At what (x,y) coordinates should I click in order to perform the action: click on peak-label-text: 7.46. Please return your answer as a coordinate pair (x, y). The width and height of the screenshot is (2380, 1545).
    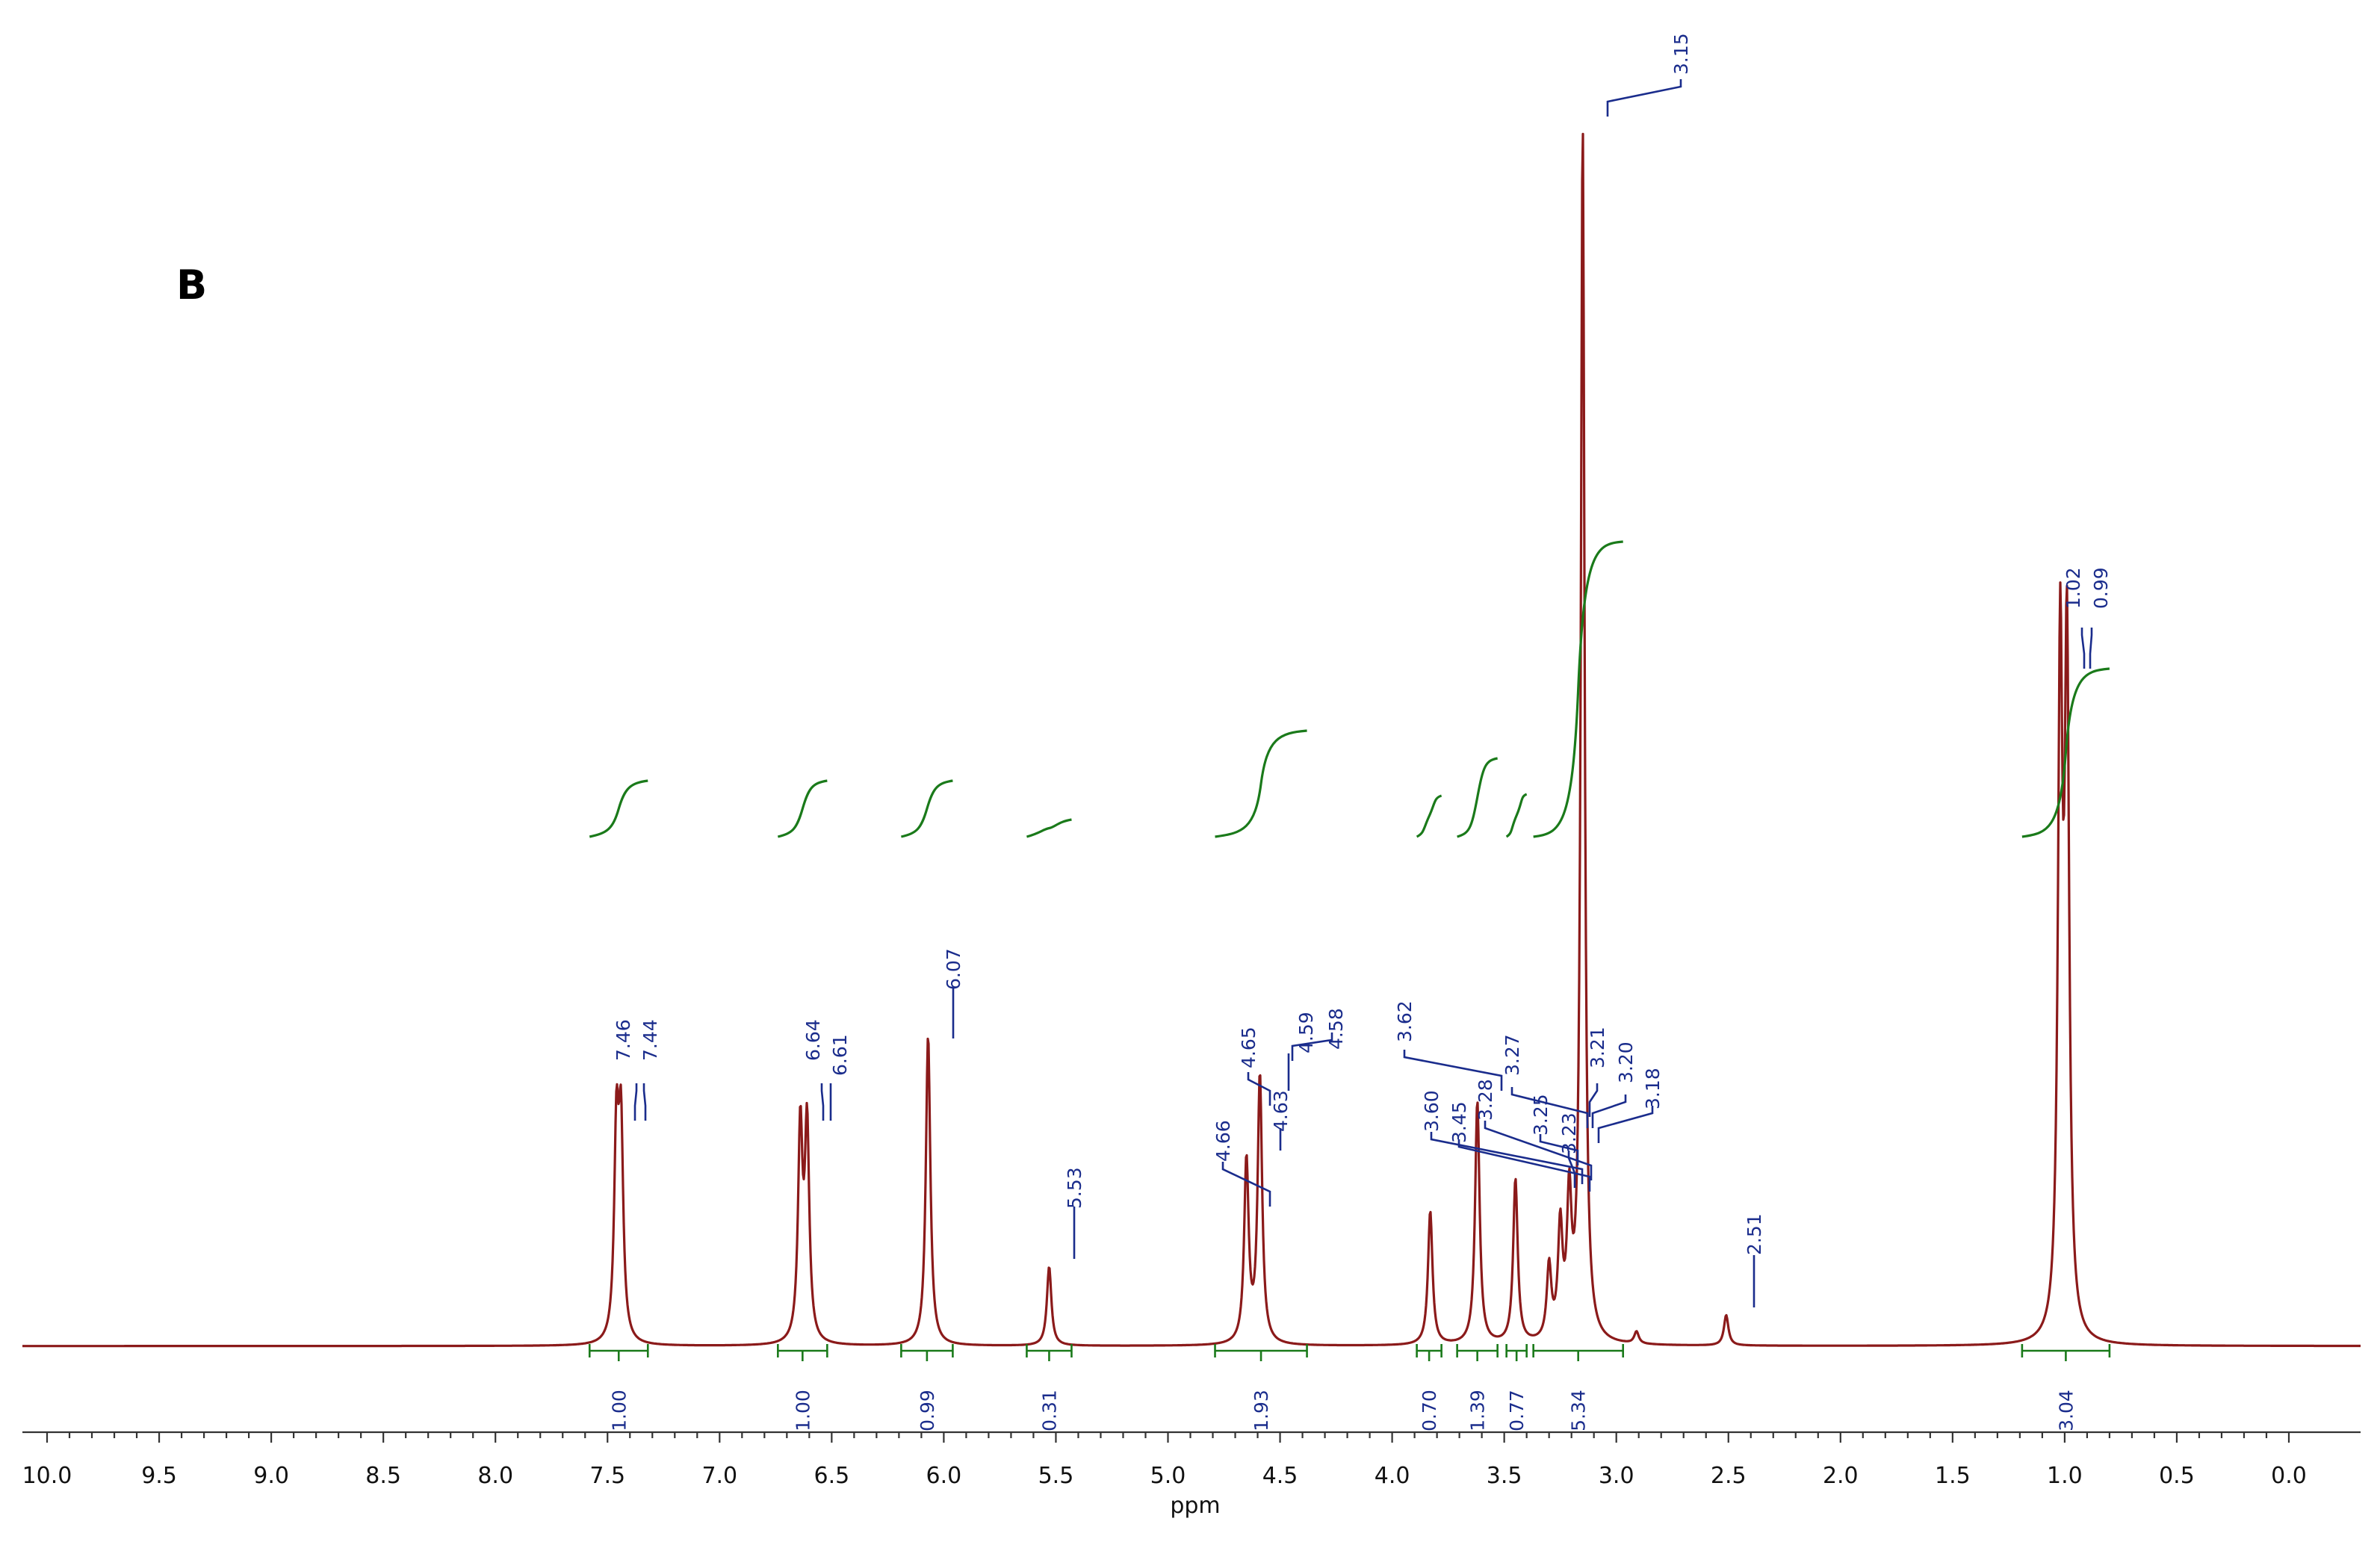
    Looking at the image, I should click on (623, 1040).